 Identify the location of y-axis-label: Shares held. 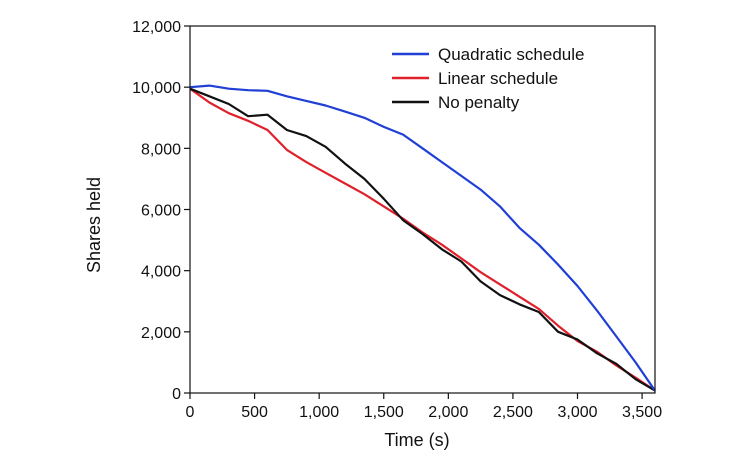
(94, 225).